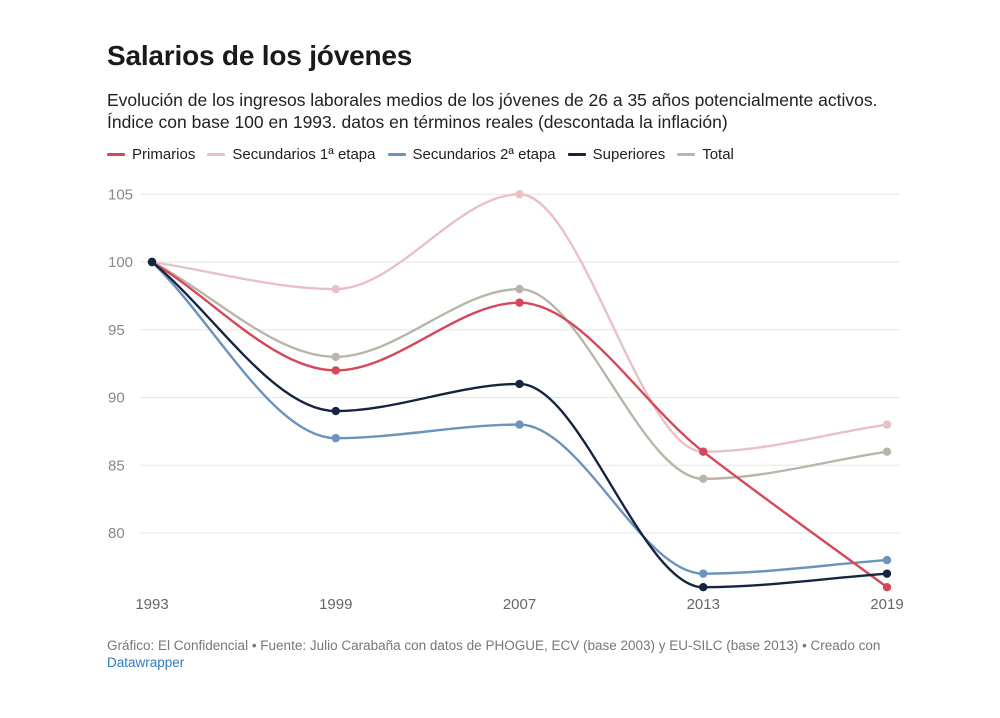 This screenshot has width=1000, height=718. Describe the element at coordinates (335, 370) in the screenshot. I see `data-point-primarios-1999` at that location.